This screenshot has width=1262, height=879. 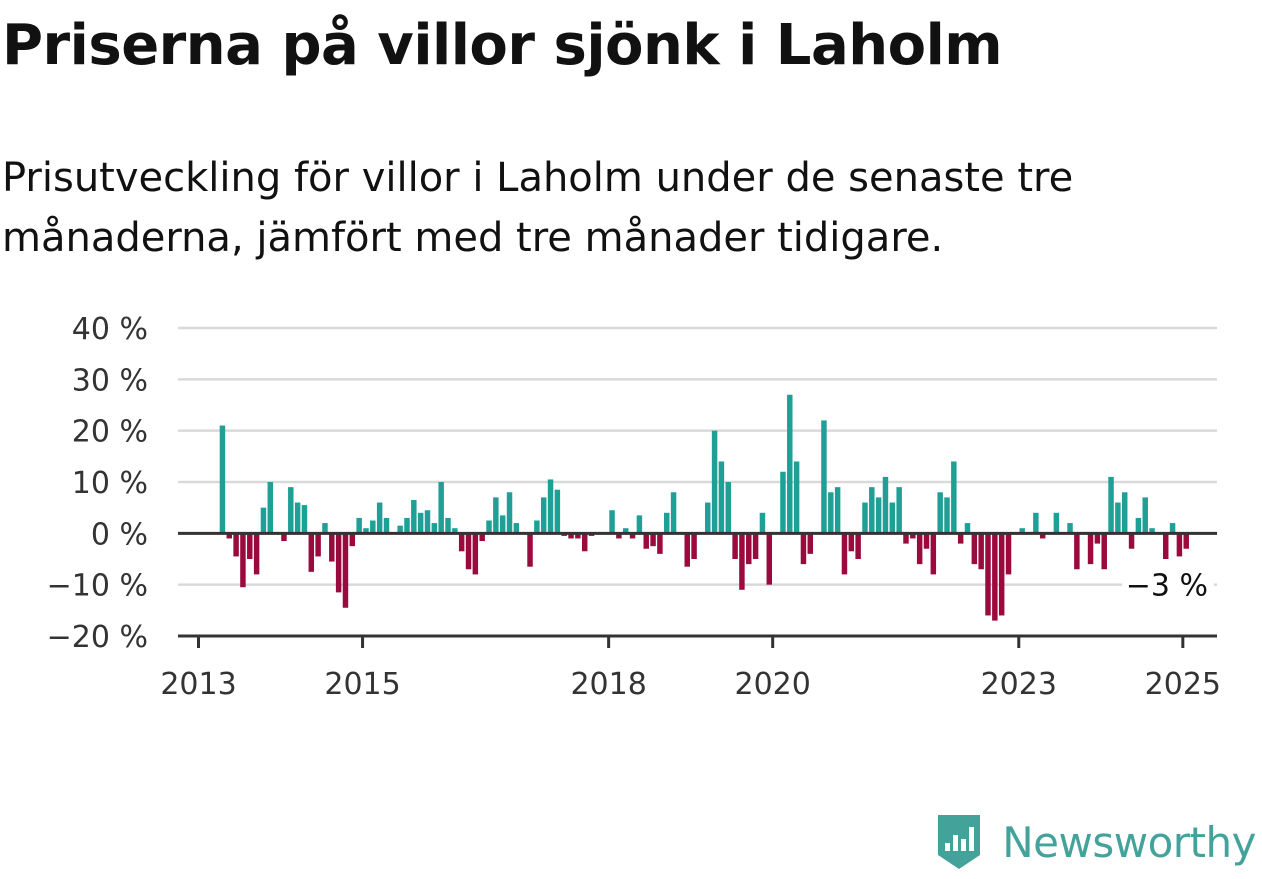 What do you see at coordinates (97, 637) in the screenshot?
I see `y-tick-label: −20 %` at bounding box center [97, 637].